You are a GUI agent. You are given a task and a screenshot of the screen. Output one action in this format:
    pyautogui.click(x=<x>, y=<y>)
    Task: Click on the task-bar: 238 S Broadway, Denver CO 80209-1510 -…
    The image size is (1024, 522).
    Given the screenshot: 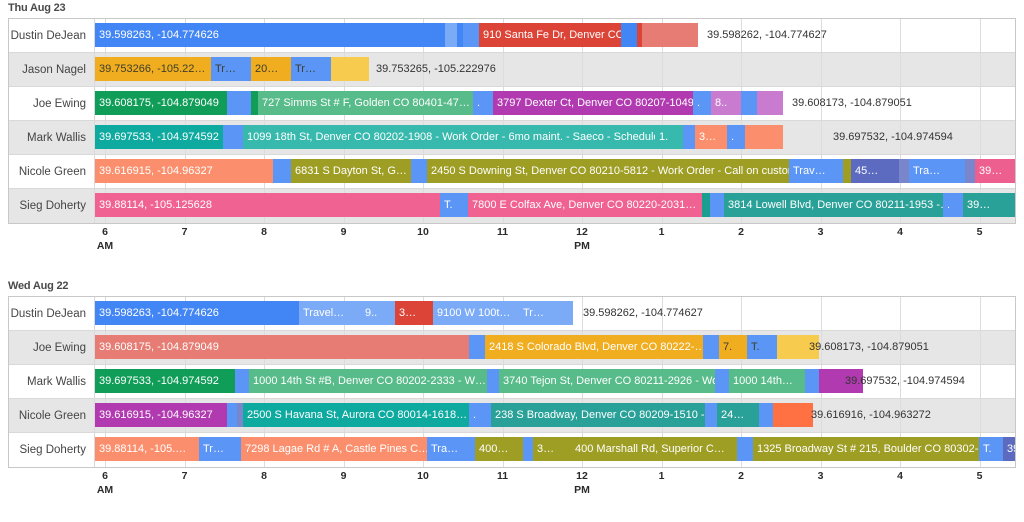 What is the action you would take?
    pyautogui.click(x=598, y=415)
    